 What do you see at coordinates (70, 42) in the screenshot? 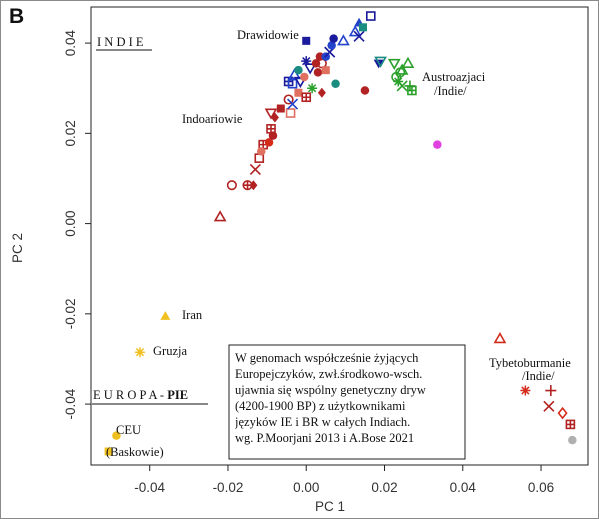
I see `y-tick-label: 0.04` at bounding box center [70, 42].